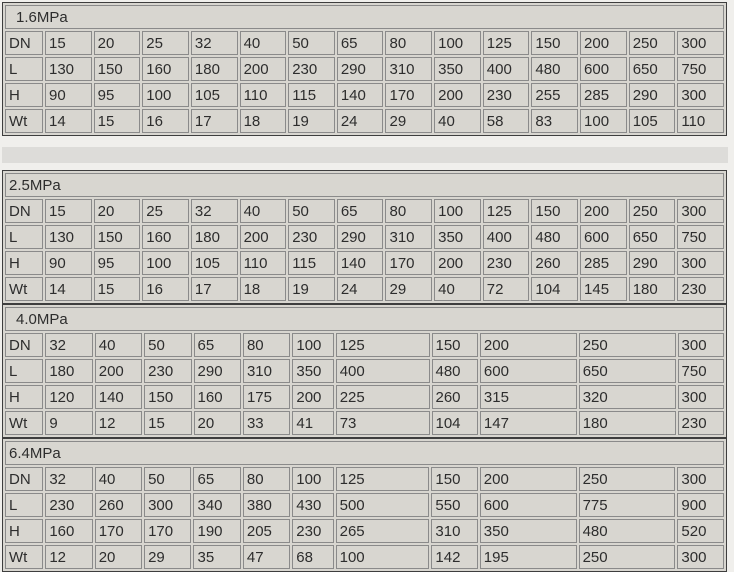 Image resolution: width=734 pixels, height=572 pixels. What do you see at coordinates (360, 121) in the screenshot?
I see `value-cell: 24` at bounding box center [360, 121].